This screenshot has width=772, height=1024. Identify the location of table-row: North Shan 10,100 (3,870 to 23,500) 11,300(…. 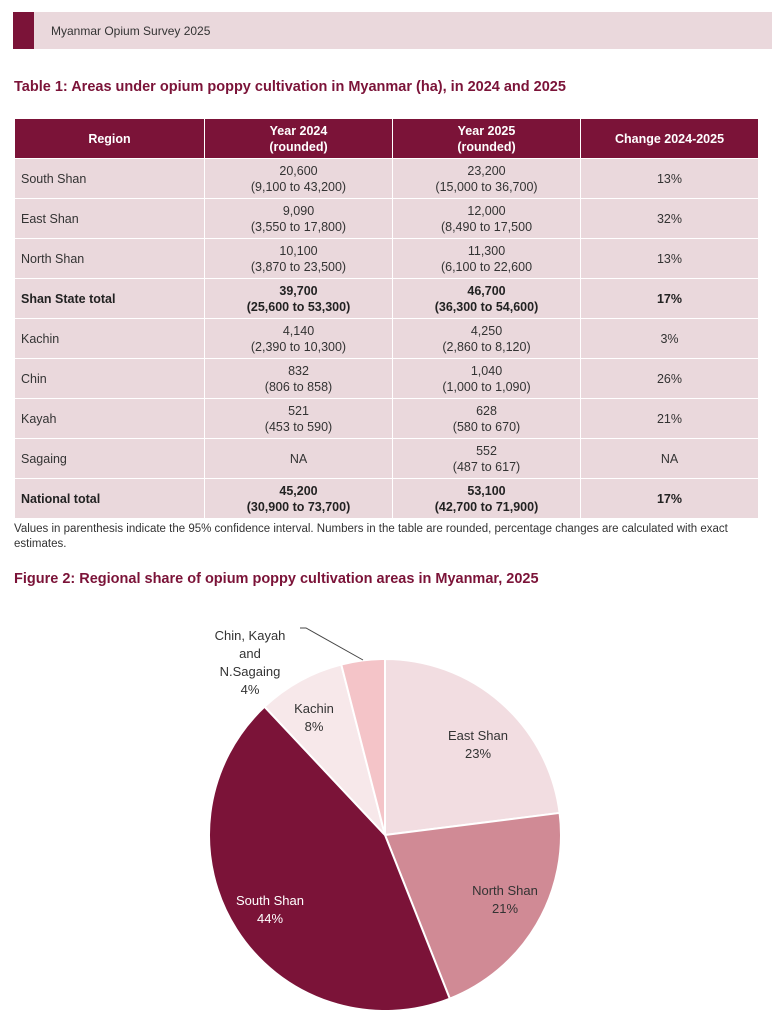
(386, 258).